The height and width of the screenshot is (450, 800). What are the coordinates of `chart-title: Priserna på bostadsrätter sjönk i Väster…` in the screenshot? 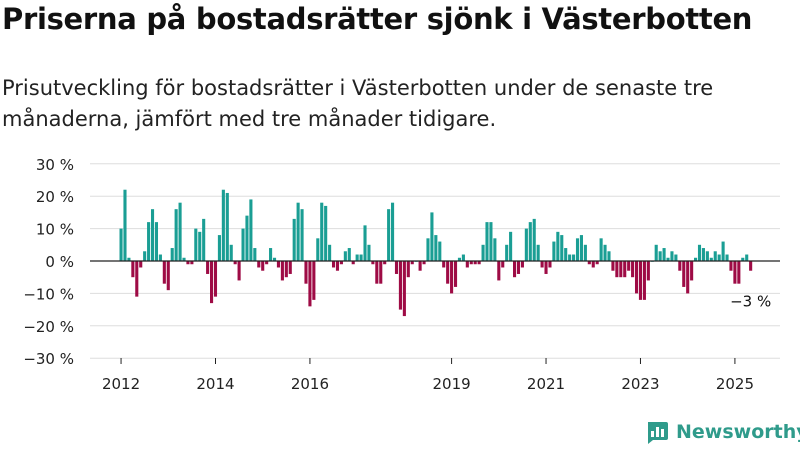 It's located at (377, 19).